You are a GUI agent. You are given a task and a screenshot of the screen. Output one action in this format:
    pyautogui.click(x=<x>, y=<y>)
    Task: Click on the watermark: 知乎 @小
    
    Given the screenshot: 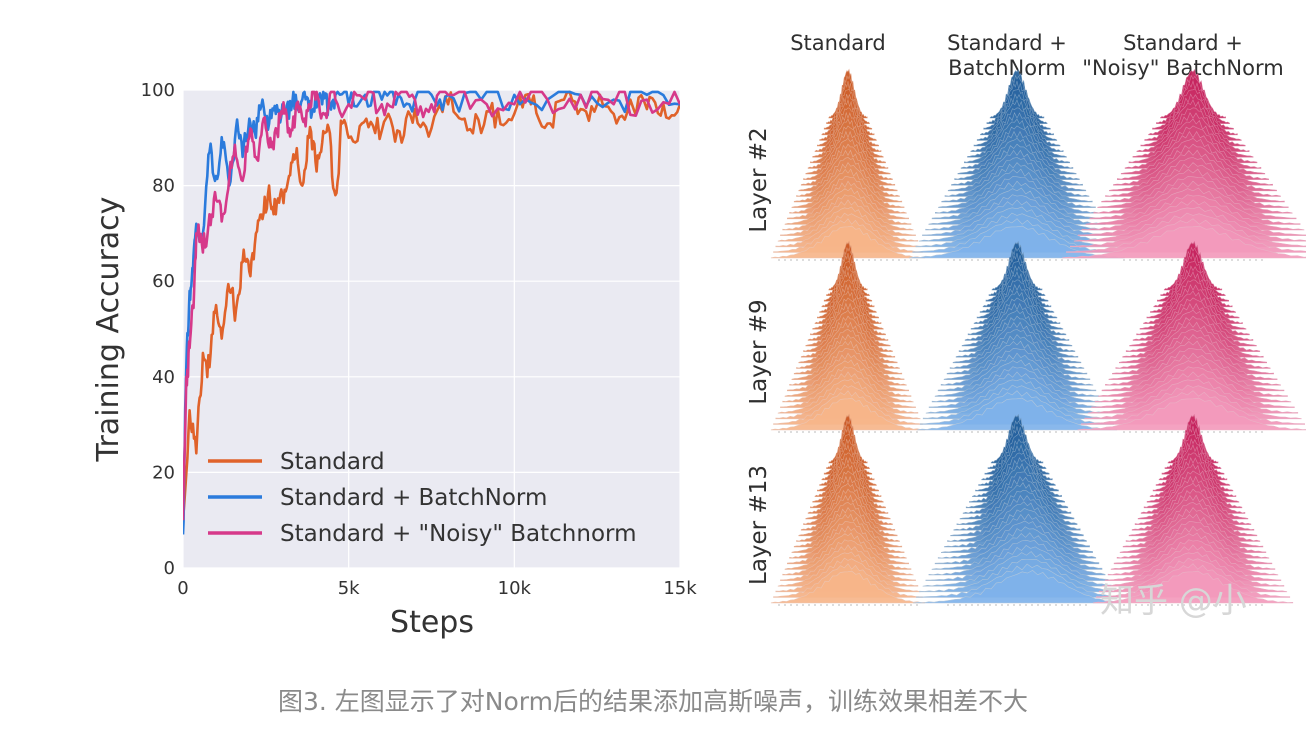 What is the action you would take?
    pyautogui.click(x=1173, y=601)
    